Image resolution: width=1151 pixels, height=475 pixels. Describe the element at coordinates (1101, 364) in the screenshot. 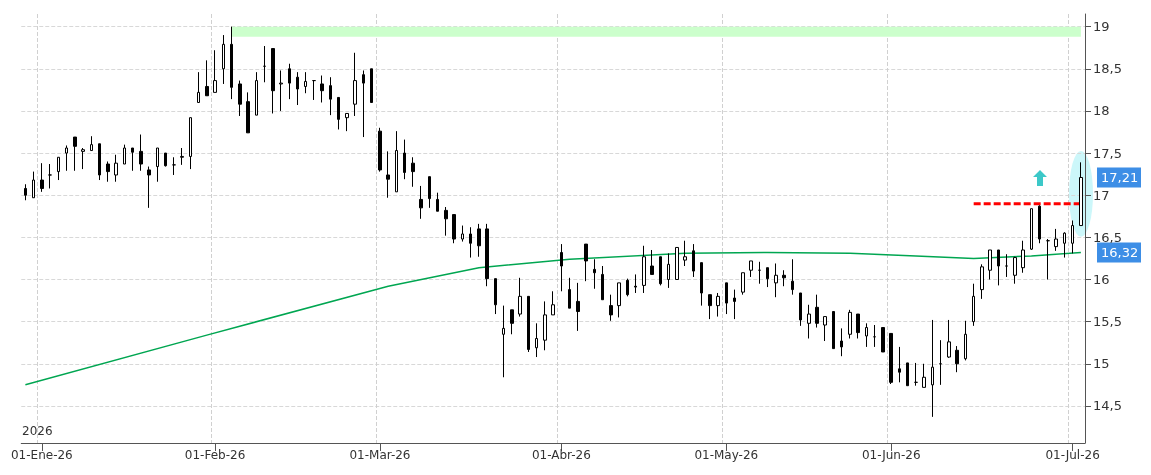

I see `y-tick-label: 15` at that location.